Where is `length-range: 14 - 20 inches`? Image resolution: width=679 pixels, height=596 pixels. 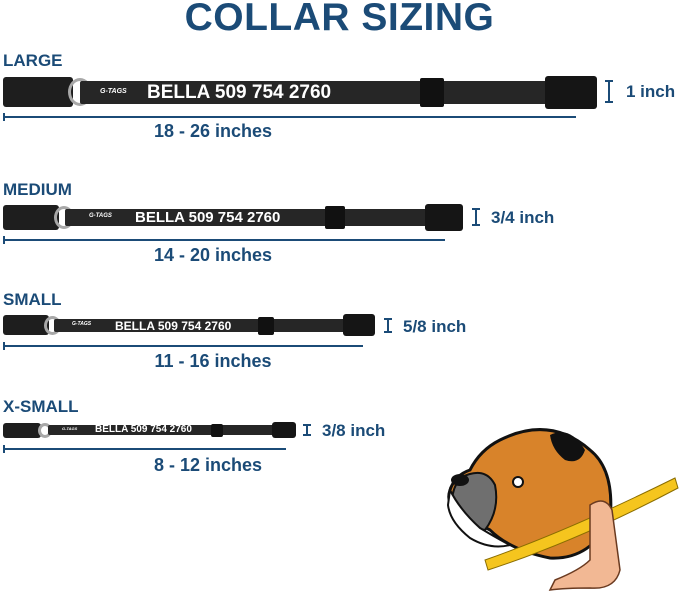 length-range: 14 - 20 inches is located at coordinates (213, 255).